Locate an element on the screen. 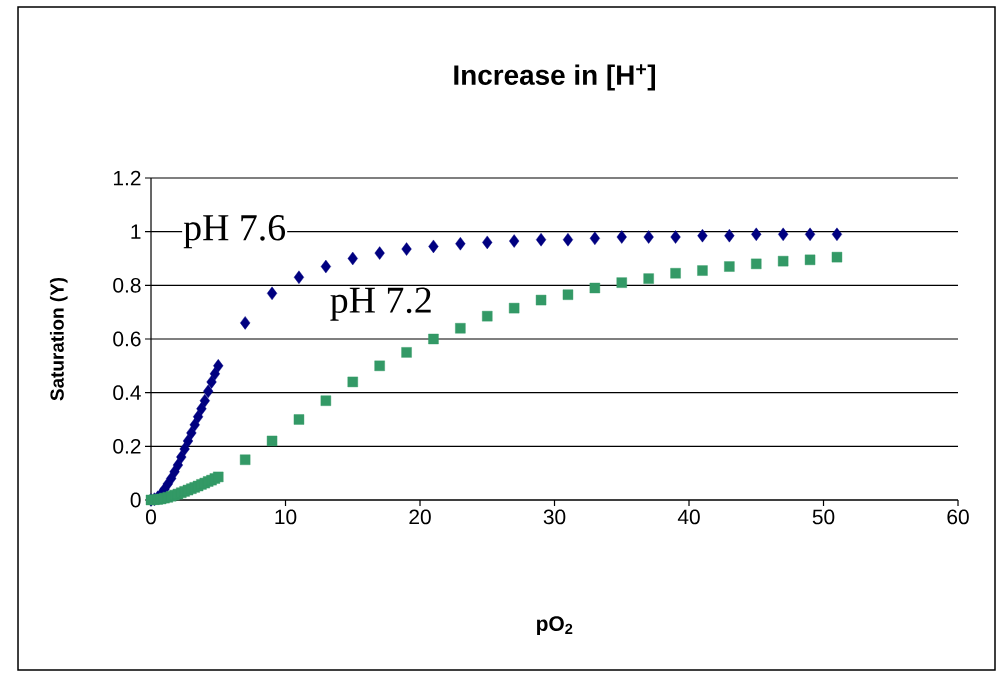  y-tick-label: 0.2 is located at coordinates (127, 446).